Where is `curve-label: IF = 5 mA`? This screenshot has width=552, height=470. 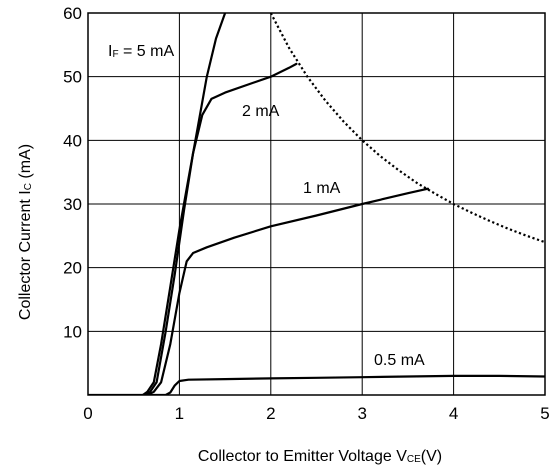 curve-label: IF = 5 mA is located at coordinates (141, 51).